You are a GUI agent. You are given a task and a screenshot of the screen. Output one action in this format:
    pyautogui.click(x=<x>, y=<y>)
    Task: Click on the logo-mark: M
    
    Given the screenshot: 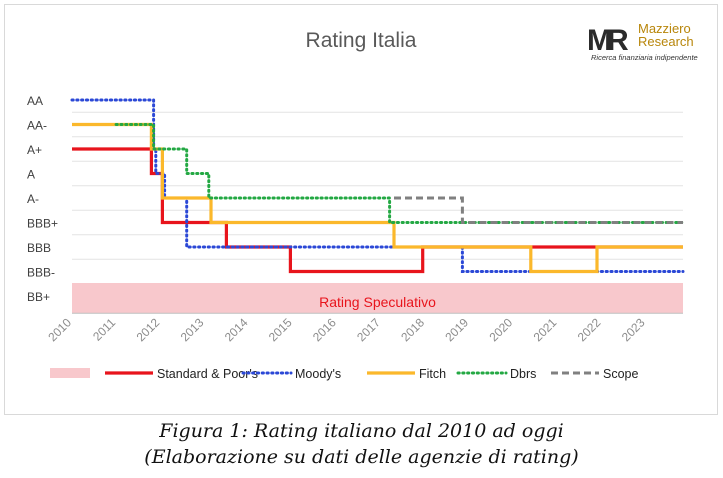 What is the action you would take?
    pyautogui.click(x=599, y=40)
    